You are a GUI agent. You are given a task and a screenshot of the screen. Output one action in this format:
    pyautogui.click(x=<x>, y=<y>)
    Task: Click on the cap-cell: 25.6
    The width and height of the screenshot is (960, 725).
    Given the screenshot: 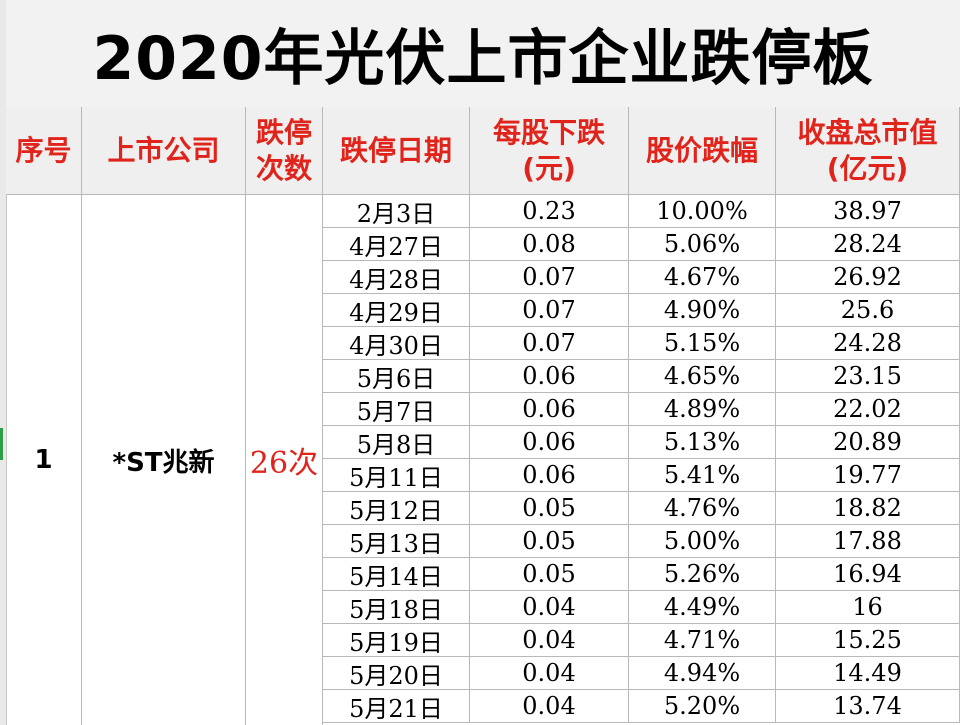 What is the action you would take?
    pyautogui.click(x=868, y=310)
    